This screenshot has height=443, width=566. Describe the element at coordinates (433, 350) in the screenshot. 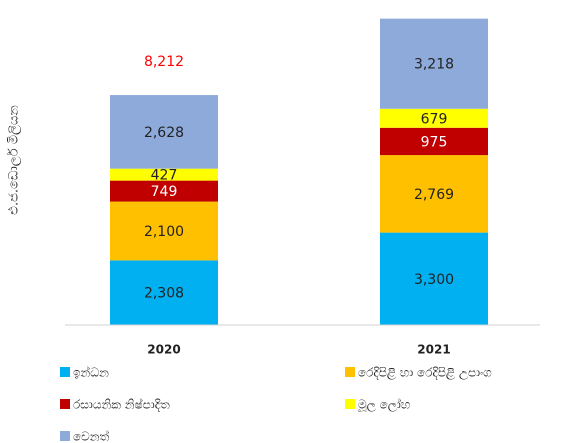

I see `x-tick-label: 2021` at that location.